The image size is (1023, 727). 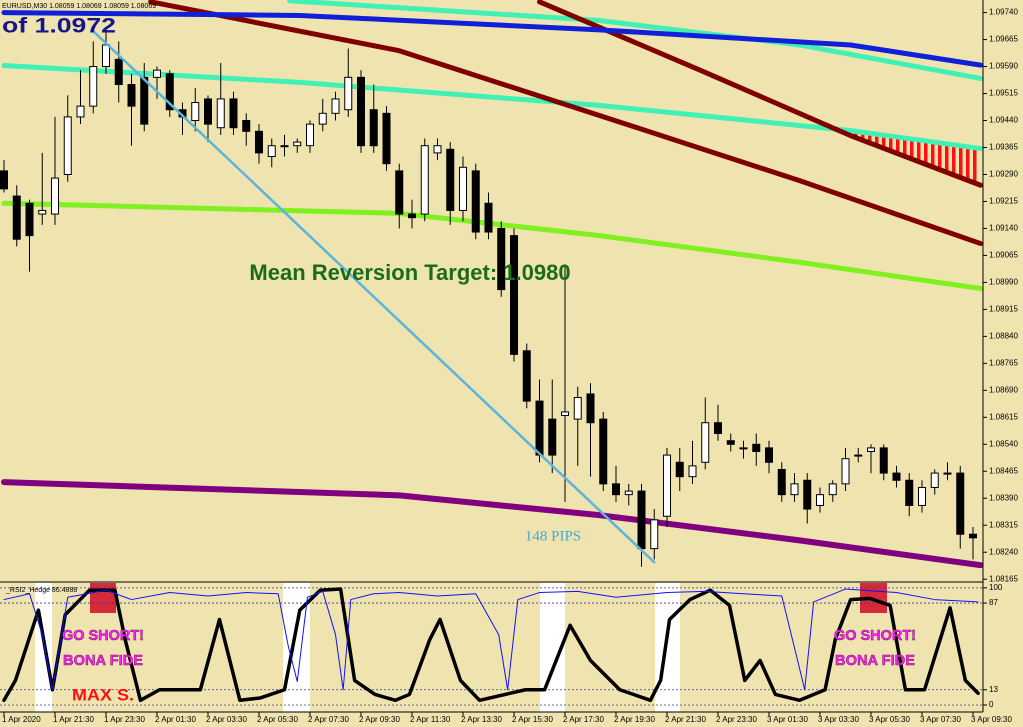 I want to click on y-tick-label: 1.08915, so click(x=1003, y=308).